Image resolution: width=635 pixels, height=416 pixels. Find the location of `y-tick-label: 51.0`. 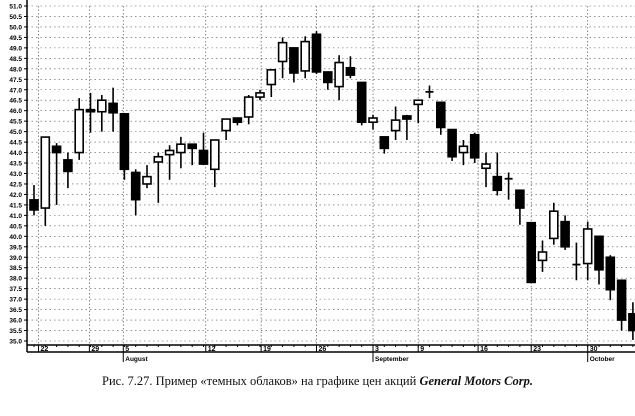

y-tick-label: 51.0 is located at coordinates (15, 7).